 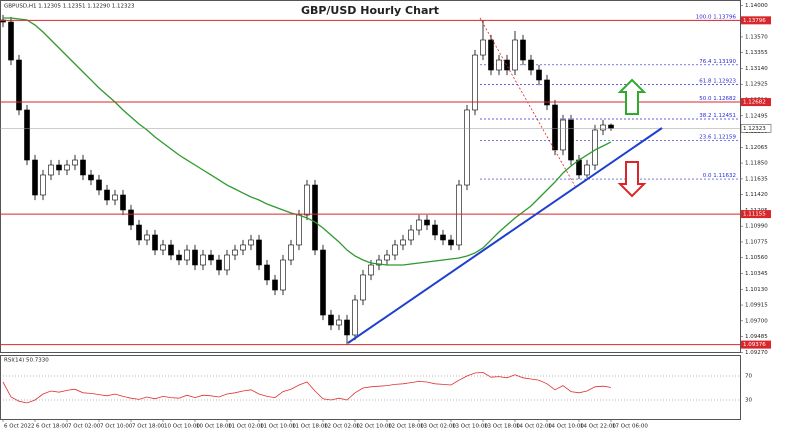 What do you see at coordinates (246, 427) in the screenshot?
I see `x-tick-label: 11 Oct 02:00` at bounding box center [246, 427].